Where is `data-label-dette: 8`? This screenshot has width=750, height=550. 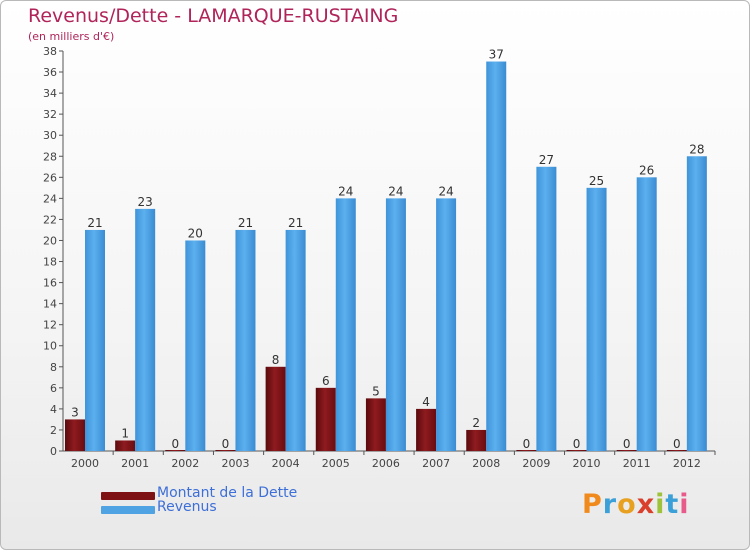
data-label-dette: 8 is located at coordinates (276, 360).